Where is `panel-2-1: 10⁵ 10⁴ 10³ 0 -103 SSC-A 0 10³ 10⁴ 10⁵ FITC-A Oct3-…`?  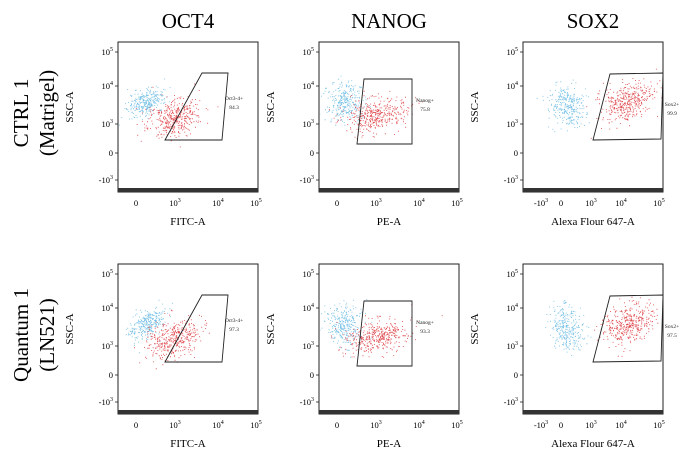
panel-2-1: 10⁵ 10⁴ 10³ 0 -103 SSC-A 0 10³ 10⁴ 10⁵ FITC-A Oct3-… is located at coordinates (163, 356).